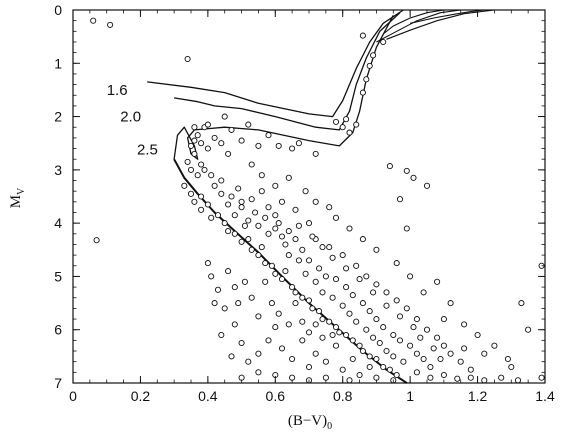 The width and height of the screenshot is (570, 437). Describe the element at coordinates (208, 396) in the screenshot. I see `x-tick-label: 0.4` at that location.